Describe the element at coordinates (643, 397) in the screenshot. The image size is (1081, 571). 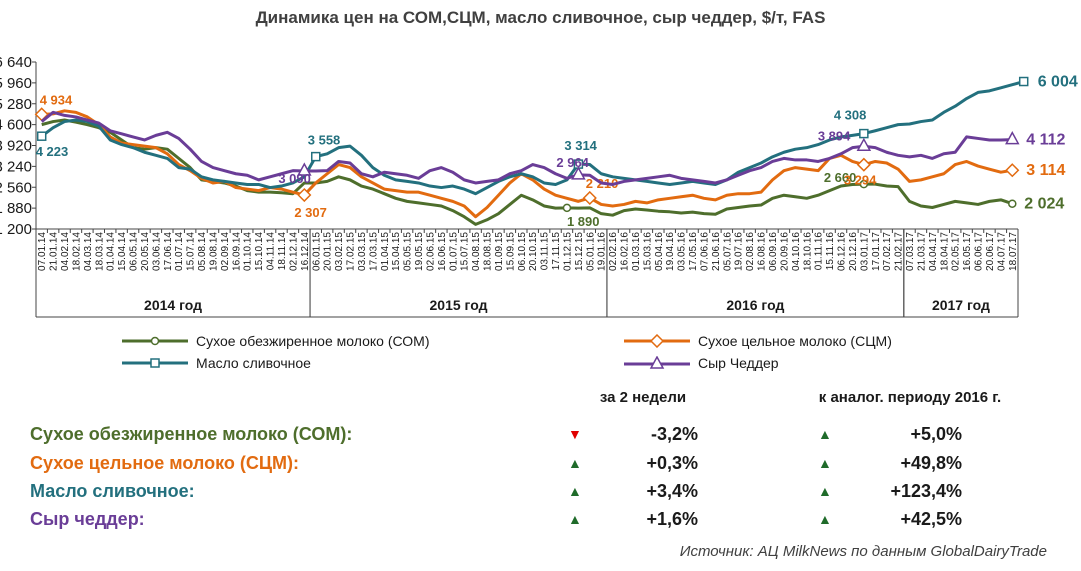
I see `stats-header-2-weeks: за 2 недели` at that location.